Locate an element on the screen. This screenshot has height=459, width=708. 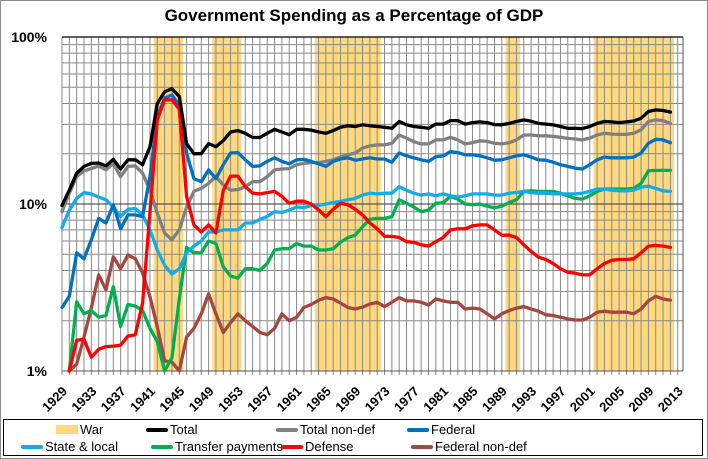
legend-swatch-federal is located at coordinates (418, 429).